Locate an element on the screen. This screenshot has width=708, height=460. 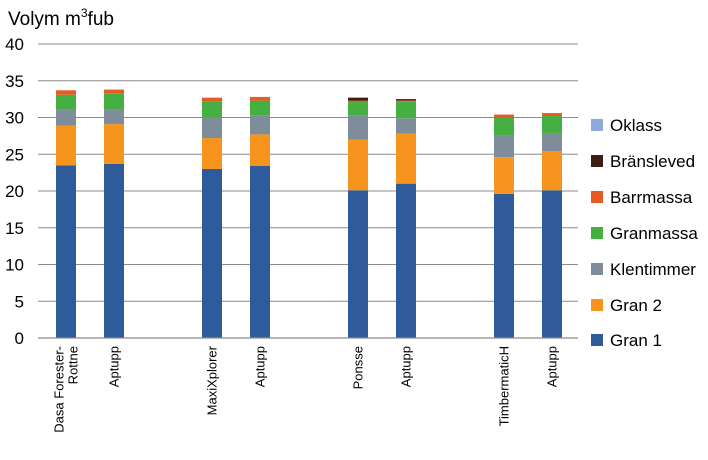
x-tick-label-line: MaxiXplorer is located at coordinates (212, 380).